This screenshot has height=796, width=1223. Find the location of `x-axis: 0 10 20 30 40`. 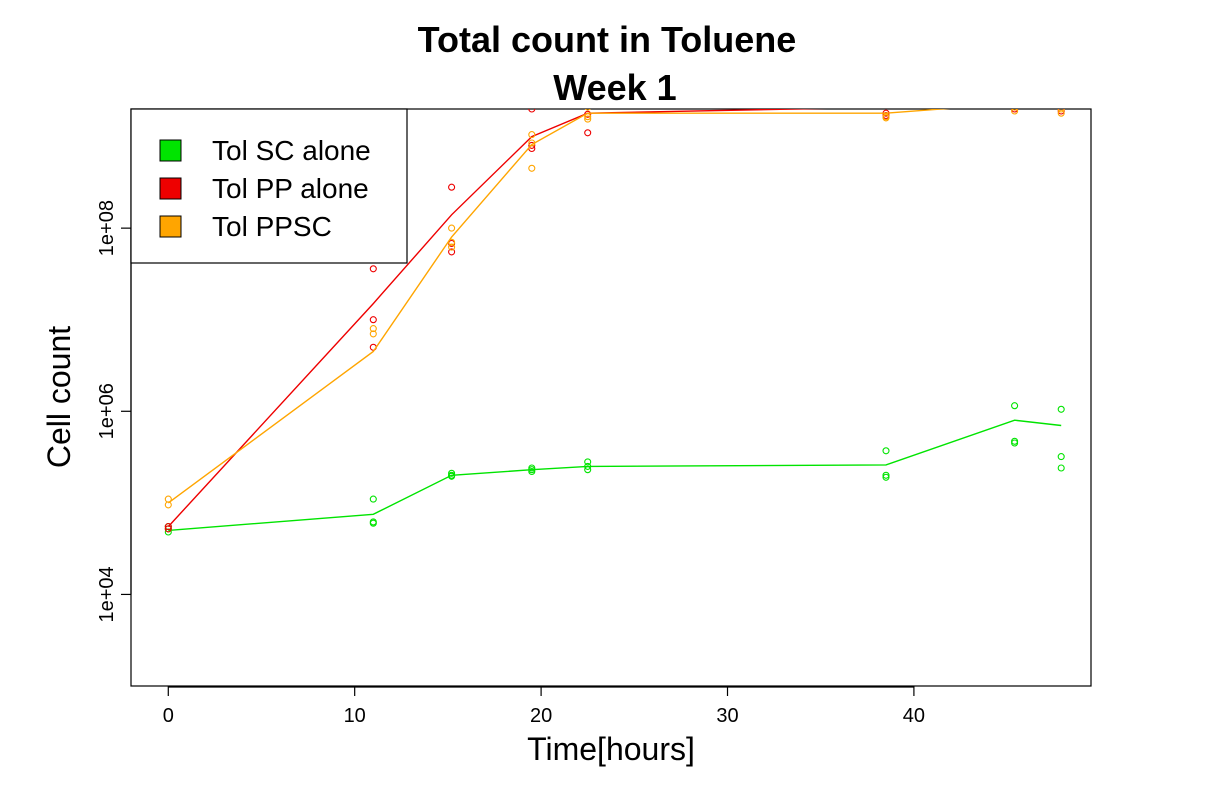

x-axis: 0 10 20 30 40 is located at coordinates (544, 706).